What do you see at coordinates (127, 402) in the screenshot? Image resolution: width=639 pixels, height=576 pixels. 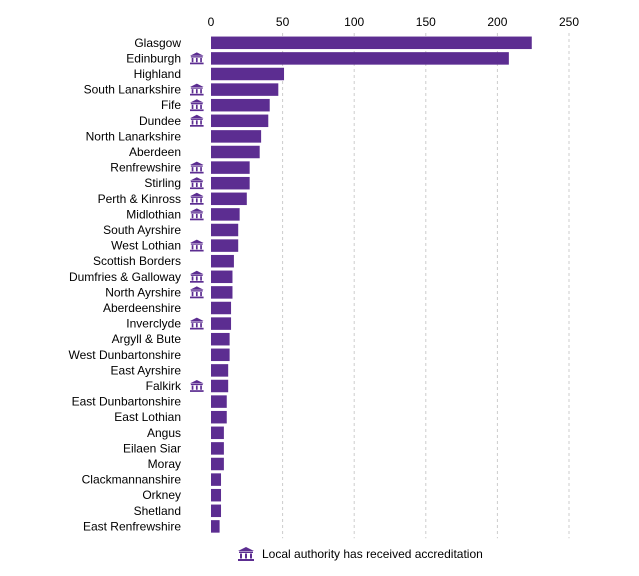 I see `category-label: East Dunbartonshire` at bounding box center [127, 402].